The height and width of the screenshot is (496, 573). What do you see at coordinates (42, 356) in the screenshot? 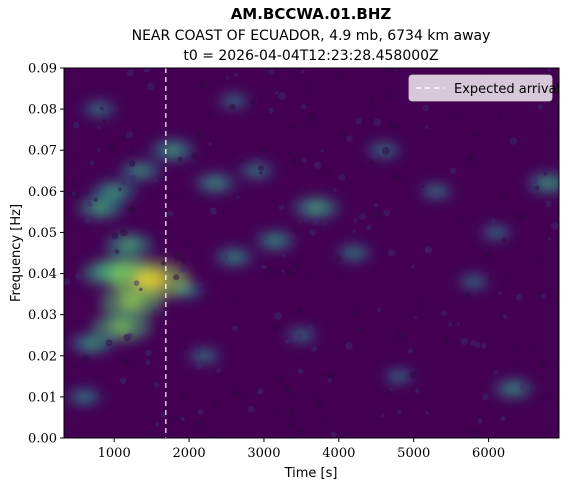
I see `y-tick-label: 0.02` at bounding box center [42, 356].